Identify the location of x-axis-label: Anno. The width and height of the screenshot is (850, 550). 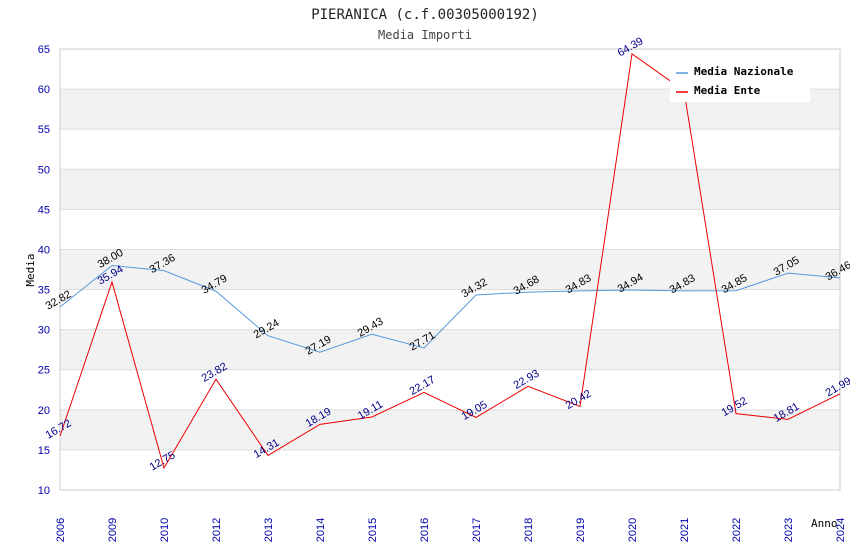
(824, 523).